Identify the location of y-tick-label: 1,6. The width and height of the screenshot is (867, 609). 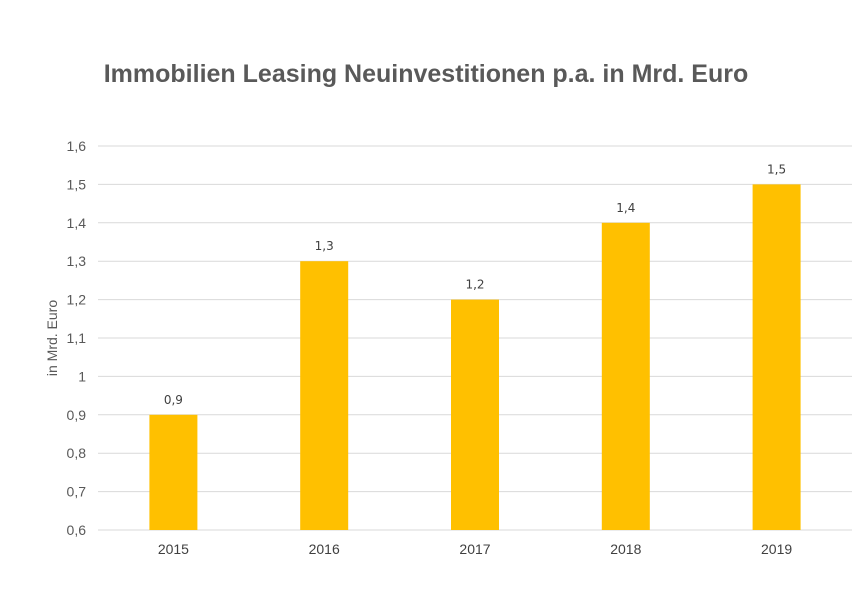
(77, 146).